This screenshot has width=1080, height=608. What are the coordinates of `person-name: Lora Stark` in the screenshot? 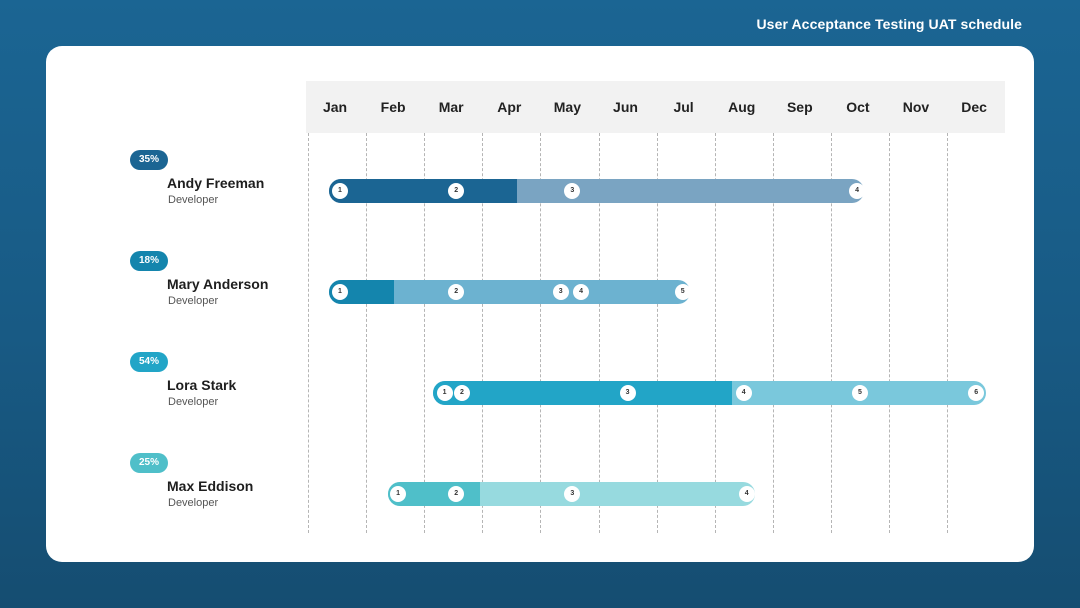 It's located at (202, 385).